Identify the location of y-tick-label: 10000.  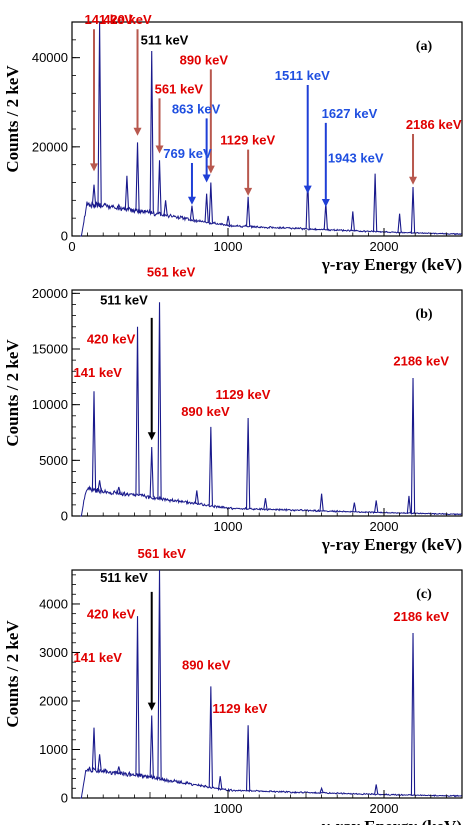
(50, 404).